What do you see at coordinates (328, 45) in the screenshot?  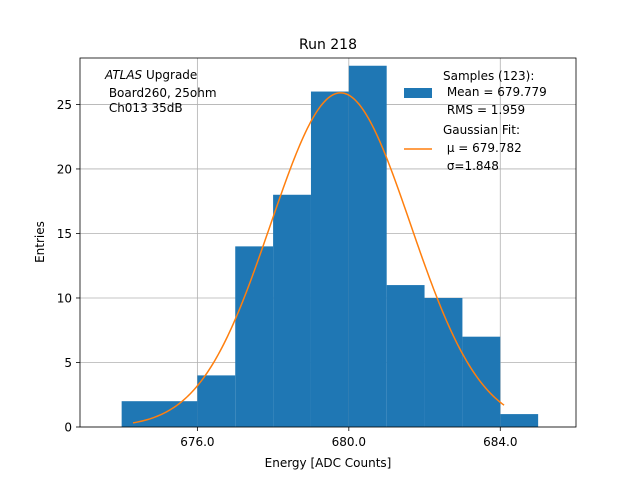 I see `chart-title: Run 218` at bounding box center [328, 45].